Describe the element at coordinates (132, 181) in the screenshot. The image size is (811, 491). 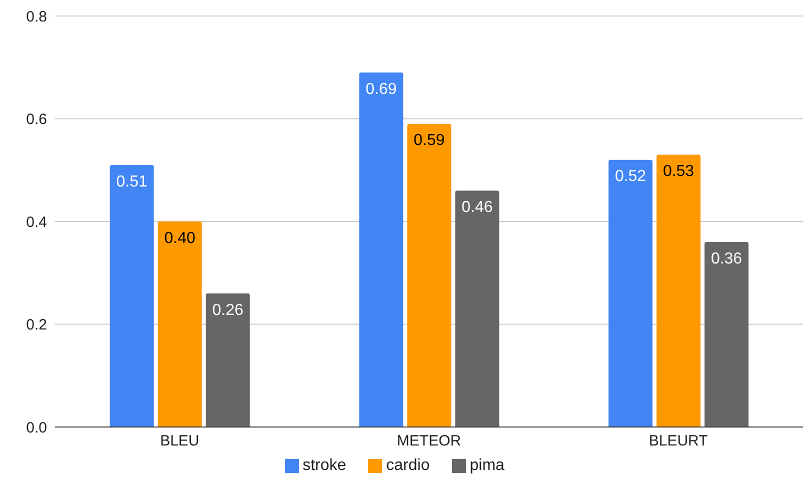
I see `data-label: 0.51` at that location.